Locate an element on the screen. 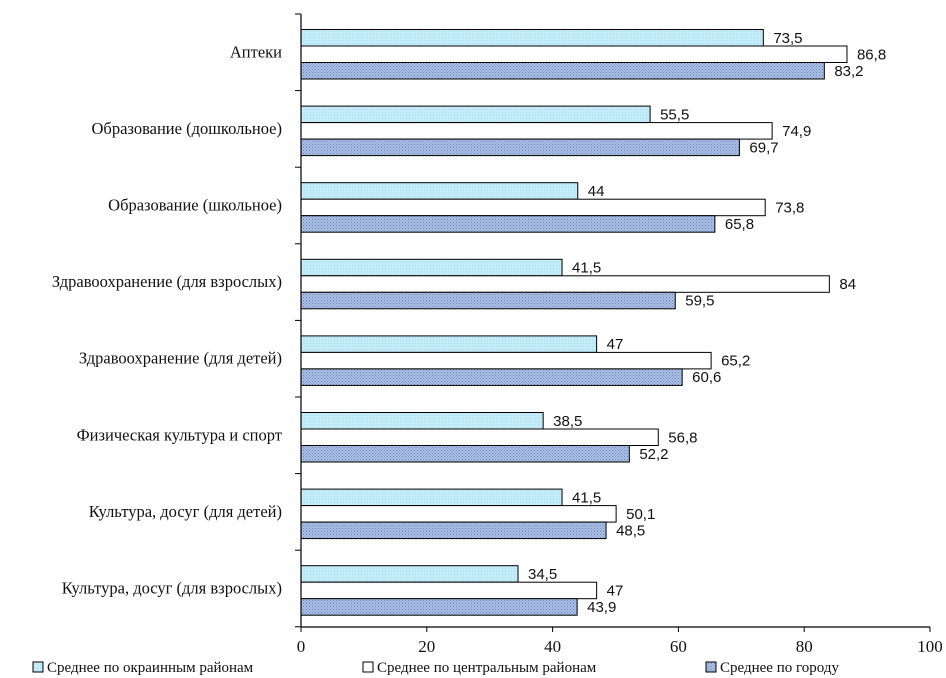 This screenshot has width=946, height=678. data-label: 69,7 is located at coordinates (763, 147).